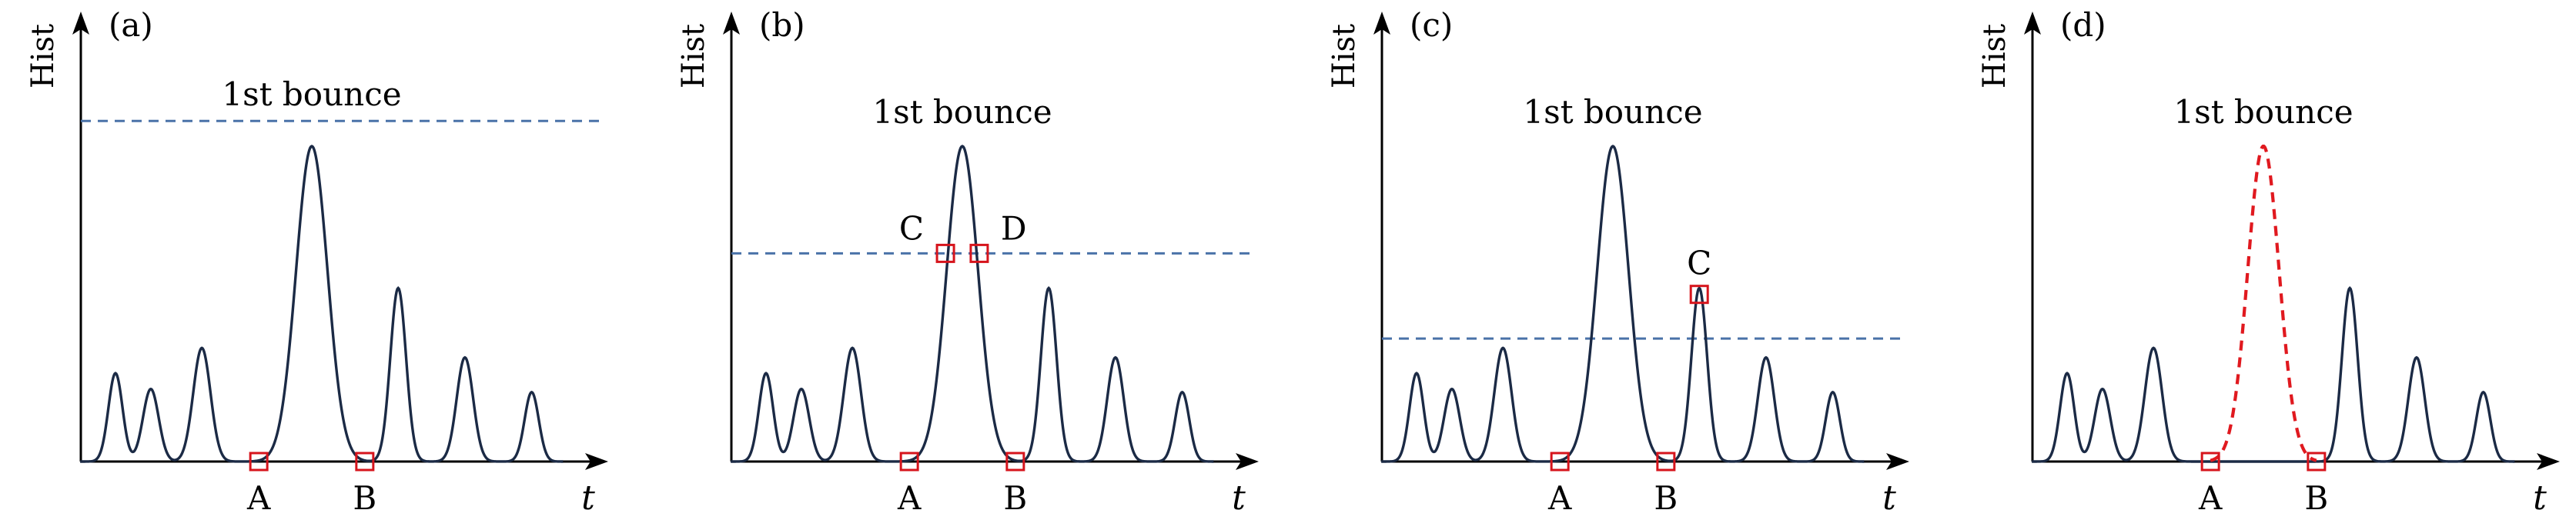  Describe the element at coordinates (2263, 303) in the screenshot. I see `estimated-peak-curve` at that location.